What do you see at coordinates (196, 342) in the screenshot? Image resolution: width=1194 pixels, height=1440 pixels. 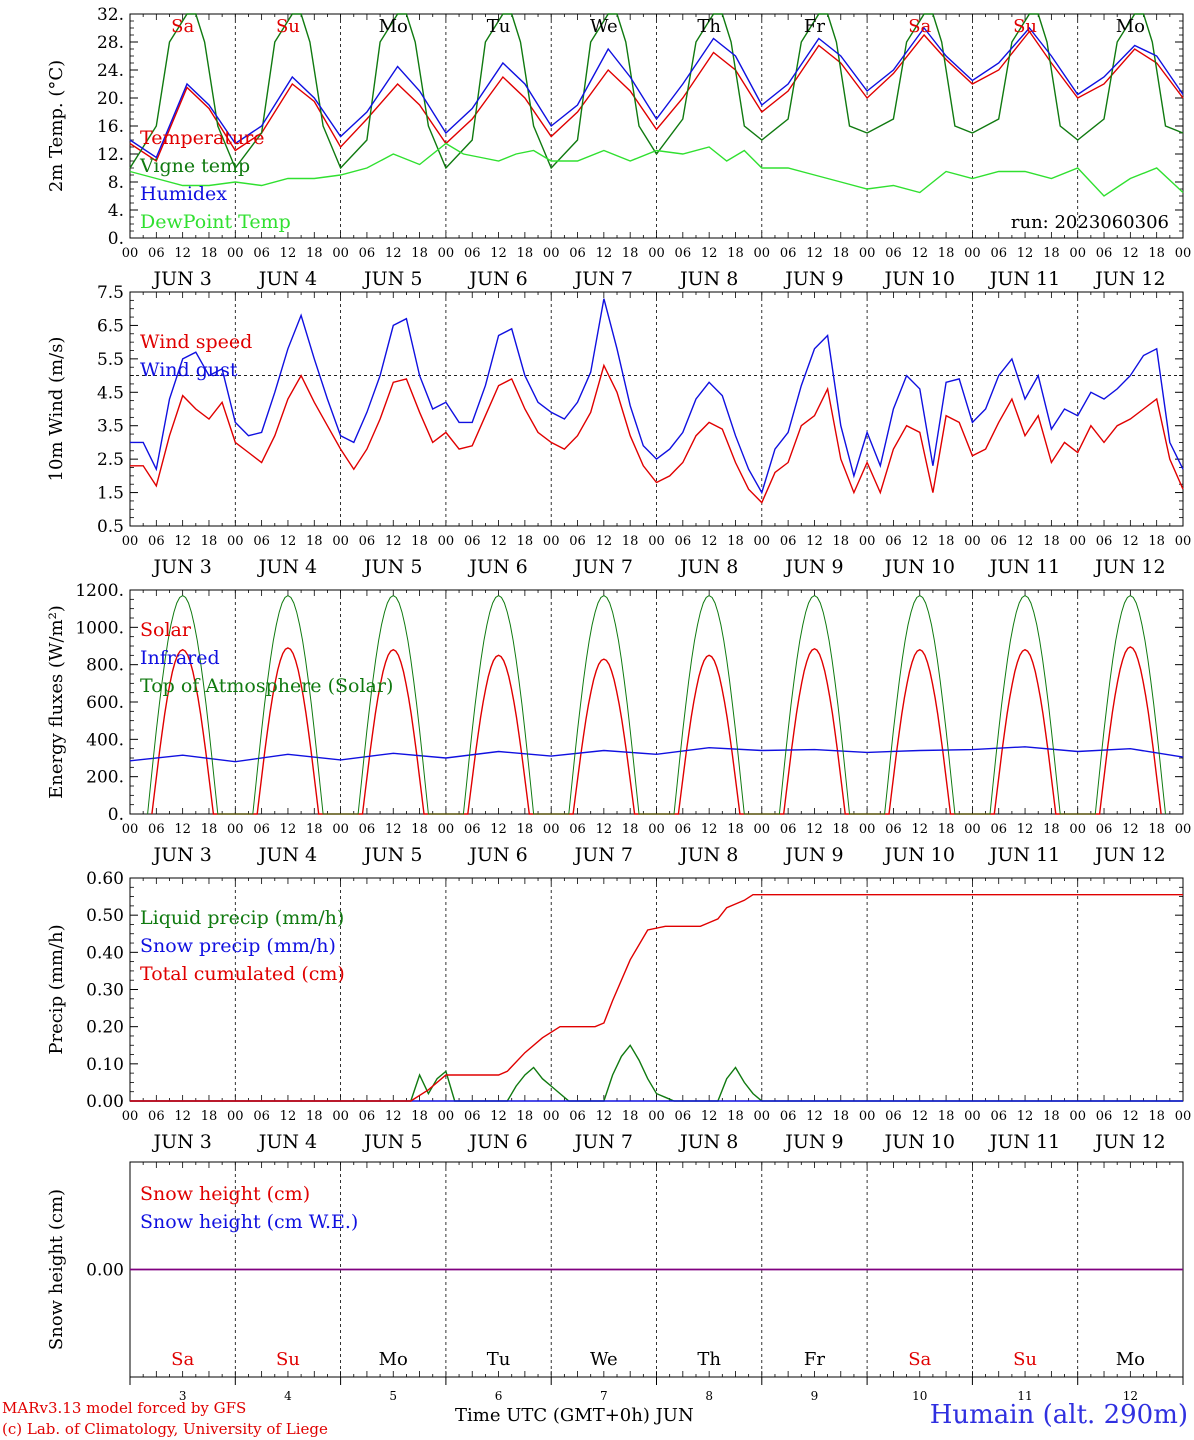 I see `legend-entry: Wind speed` at bounding box center [196, 342].